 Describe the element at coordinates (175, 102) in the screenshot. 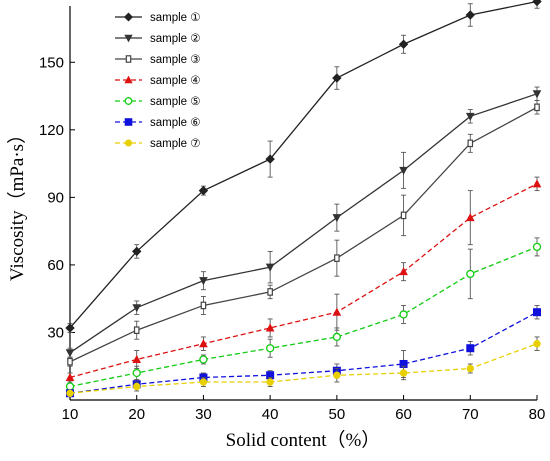

I see `legend-label: sample ⑤` at that location.